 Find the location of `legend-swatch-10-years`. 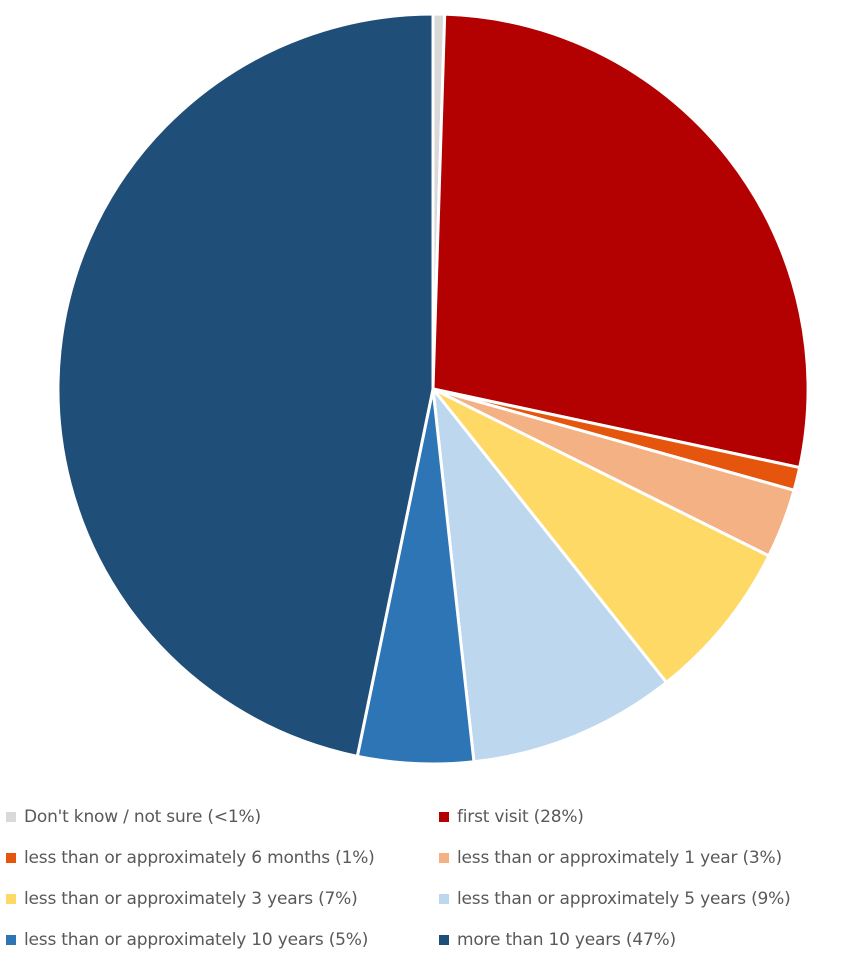

legend-swatch-10-years is located at coordinates (11, 939).